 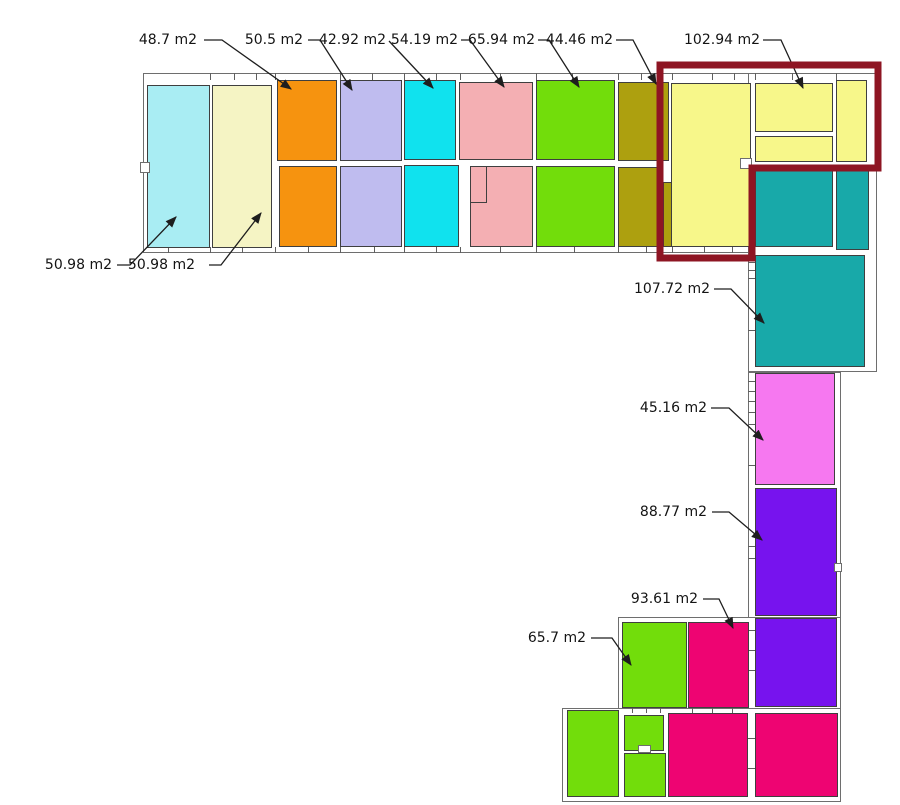 What do you see at coordinates (145, 167) in the screenshot?
I see `left-wall-window-notch` at bounding box center [145, 167].